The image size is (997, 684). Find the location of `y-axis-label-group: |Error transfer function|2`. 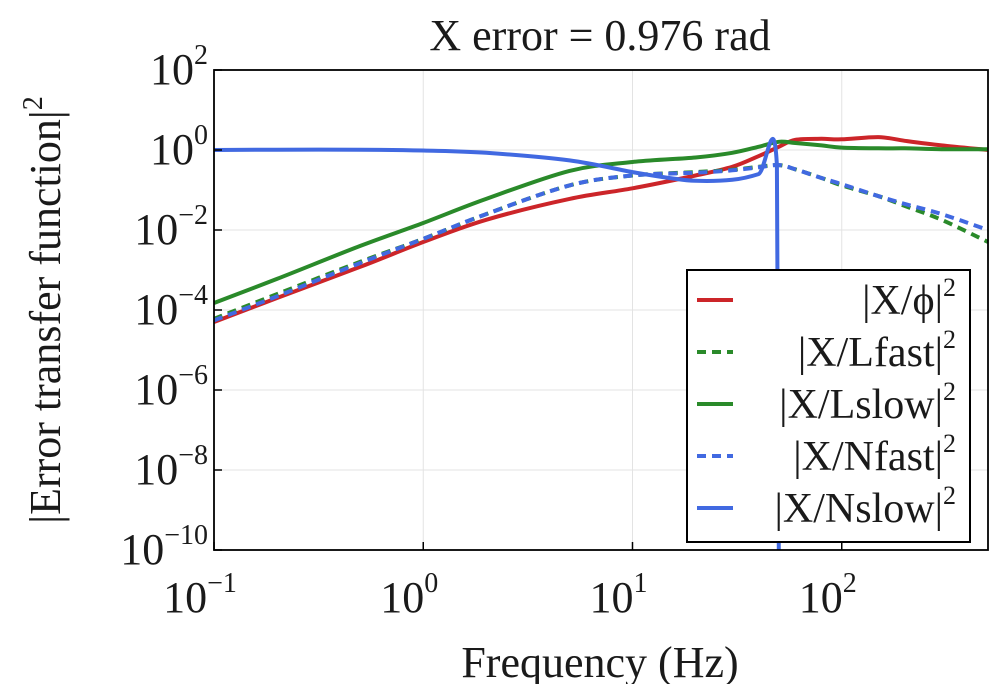

y-axis-label-group: |Error transfer function|2 is located at coordinates (44, 309).